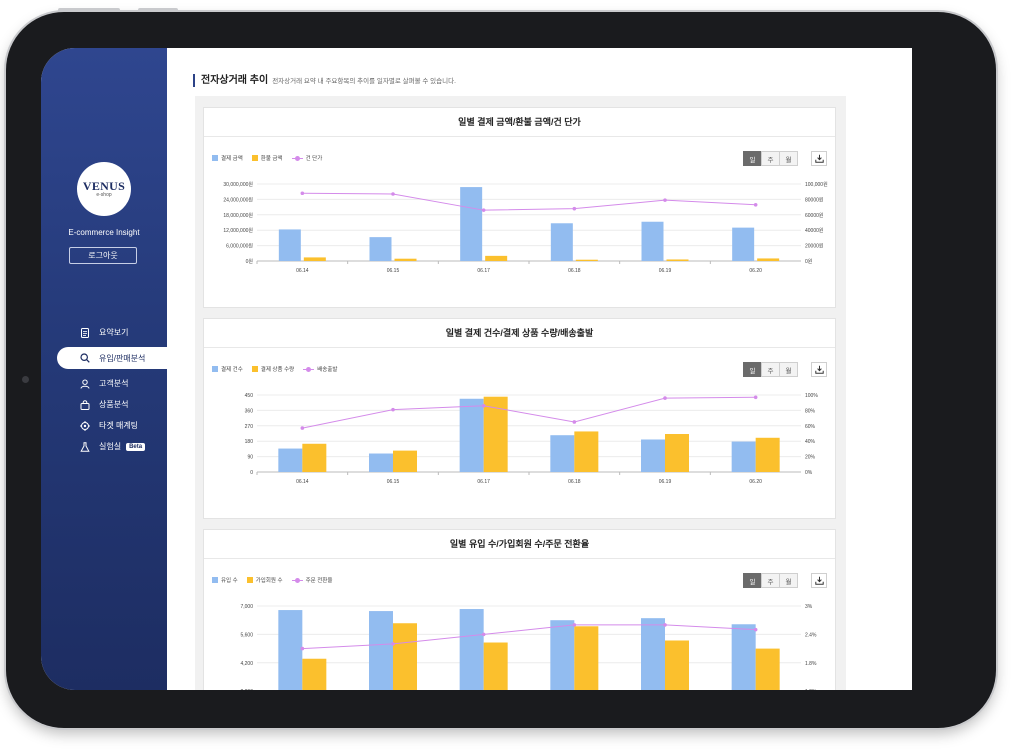 The height and width of the screenshot is (750, 1014). I want to click on legend-item: 환불 금액, so click(267, 158).